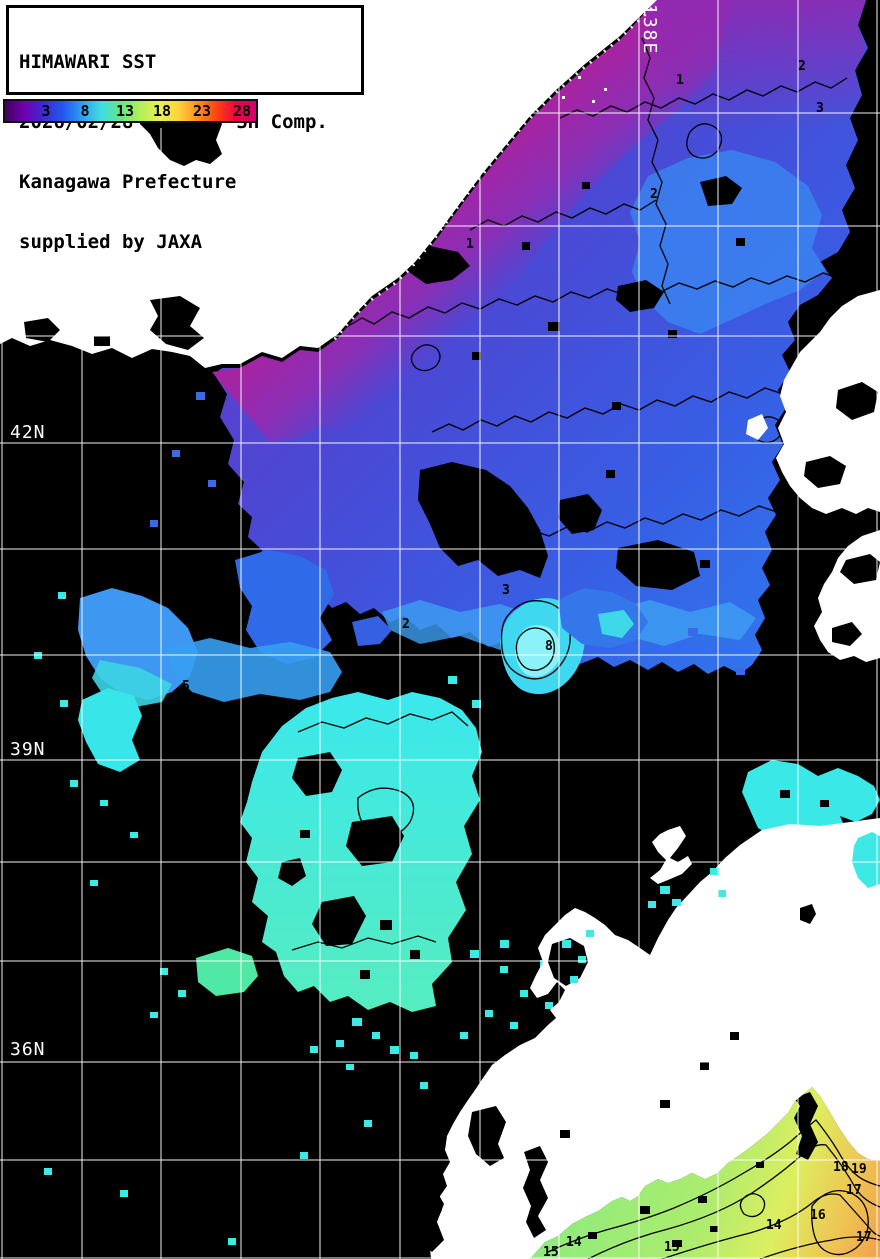  What do you see at coordinates (46, 111) in the screenshot?
I see `colorbar-tick: 3` at bounding box center [46, 111].